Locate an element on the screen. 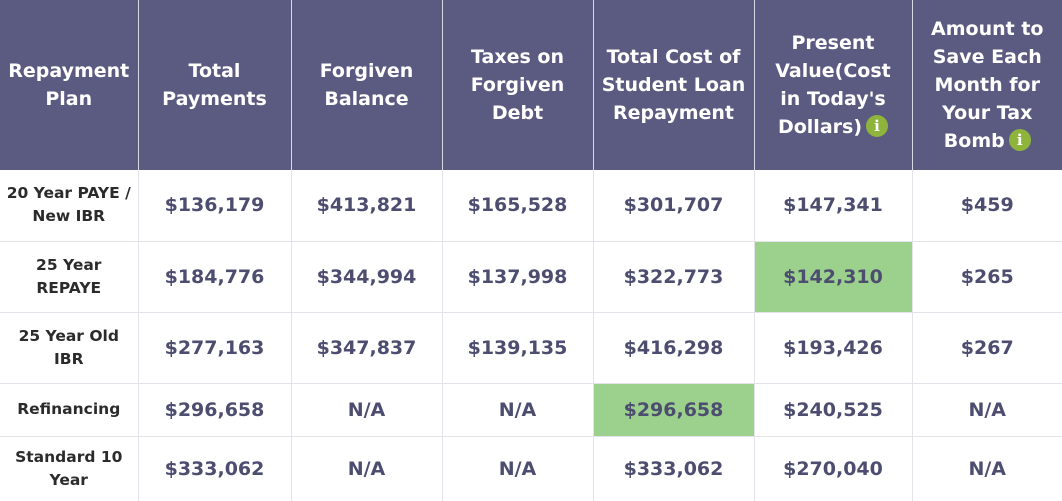  cell-present-value: $270,040 is located at coordinates (833, 468).